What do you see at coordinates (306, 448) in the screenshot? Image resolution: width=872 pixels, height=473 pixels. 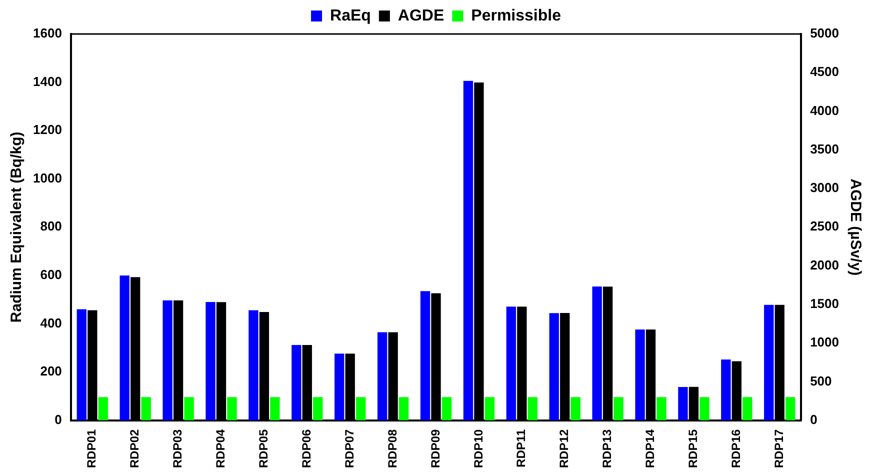 I see `x-tick-label: RDP06` at bounding box center [306, 448].